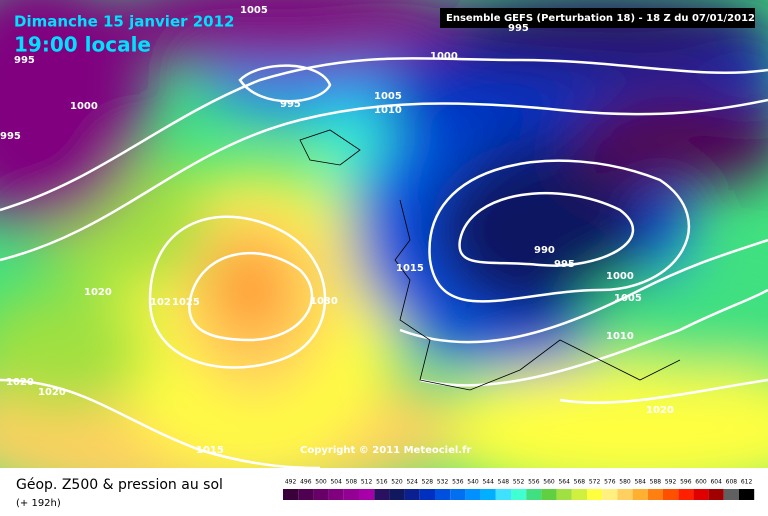  I want to click on scale-label: 508, so click(352, 482).